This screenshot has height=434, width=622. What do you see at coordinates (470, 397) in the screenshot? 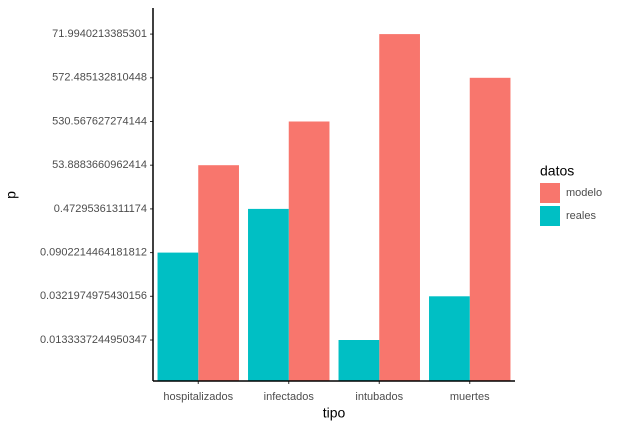
I see `x-tick-label: muertes` at bounding box center [470, 397].